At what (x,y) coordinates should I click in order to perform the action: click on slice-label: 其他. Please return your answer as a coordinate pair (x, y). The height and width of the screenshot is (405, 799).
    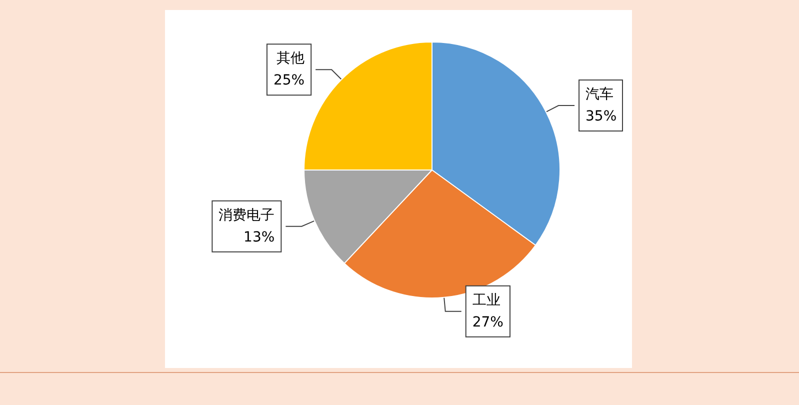
    Looking at the image, I should click on (290, 58).